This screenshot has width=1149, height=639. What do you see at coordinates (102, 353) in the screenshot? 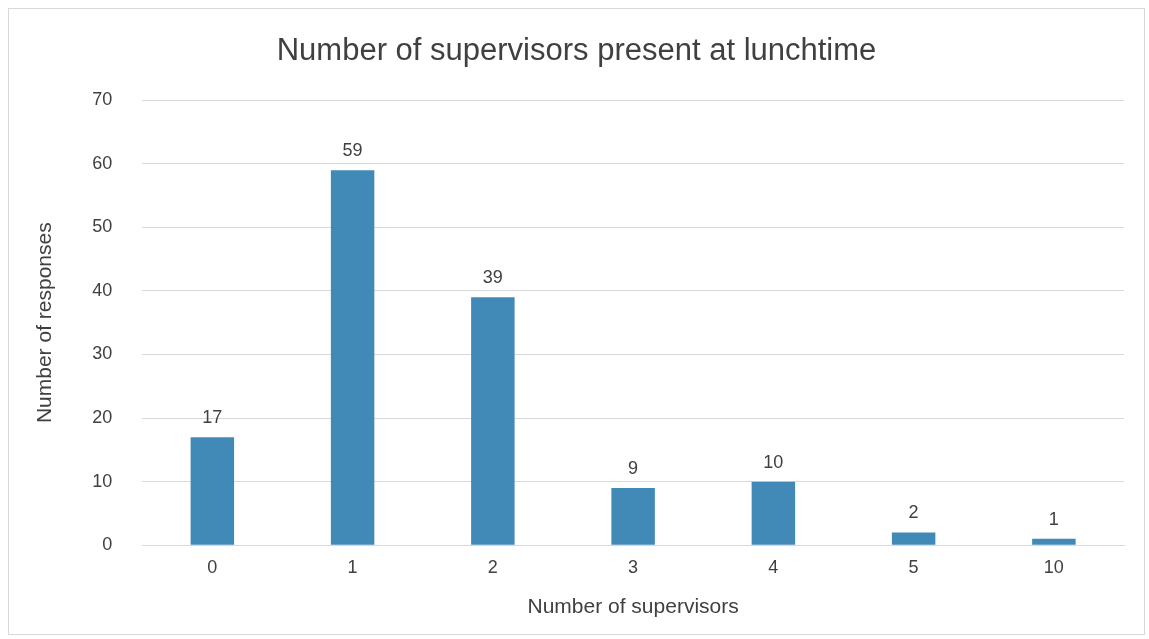
I see `y-tick-label: 30` at bounding box center [102, 353].